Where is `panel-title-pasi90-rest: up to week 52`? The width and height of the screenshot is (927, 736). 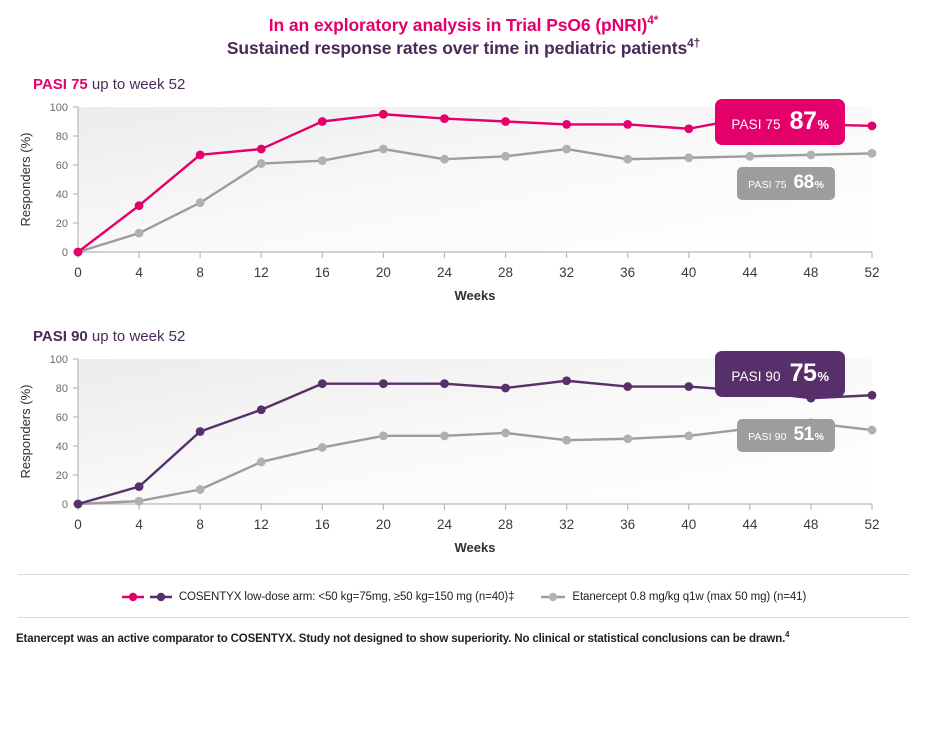 panel-title-pasi90-rest: up to week 52 is located at coordinates (136, 336).